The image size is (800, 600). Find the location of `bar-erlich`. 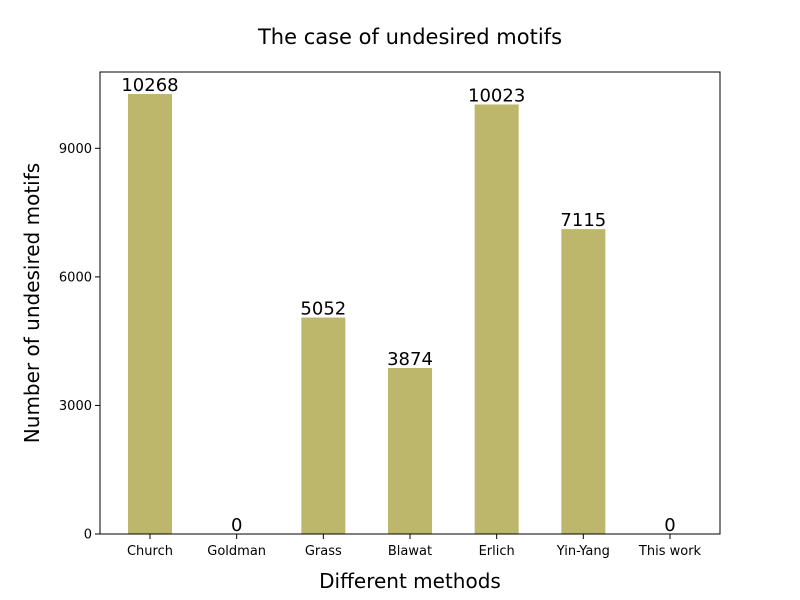

bar-erlich is located at coordinates (496, 319).